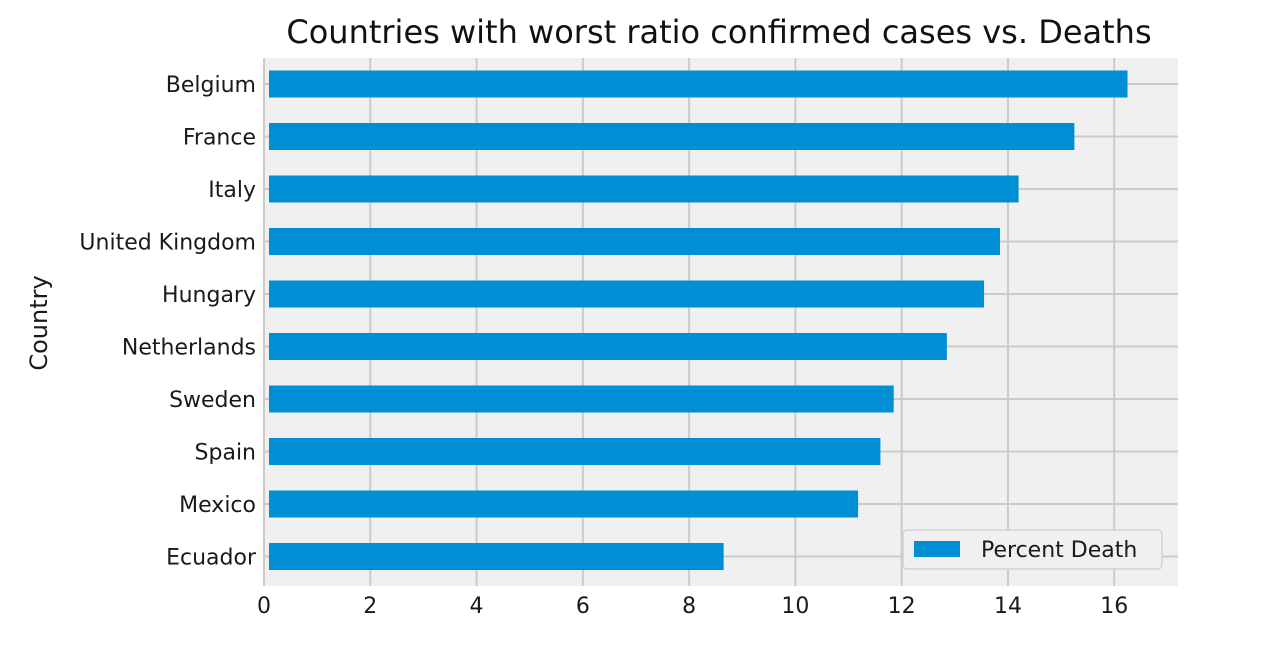 Image resolution: width=1282 pixels, height=653 pixels. What do you see at coordinates (672, 136) in the screenshot?
I see `bar-france` at bounding box center [672, 136].